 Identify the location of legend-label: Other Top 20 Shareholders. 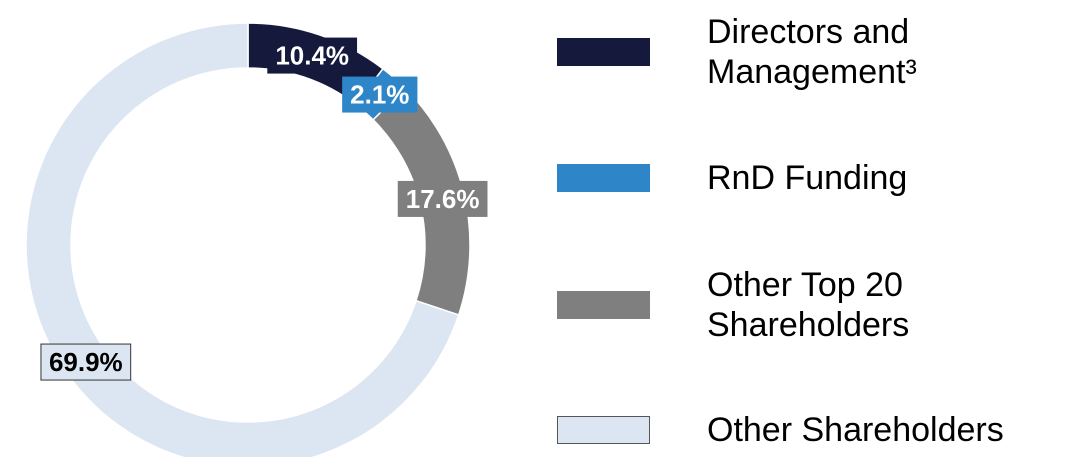
(808, 305).